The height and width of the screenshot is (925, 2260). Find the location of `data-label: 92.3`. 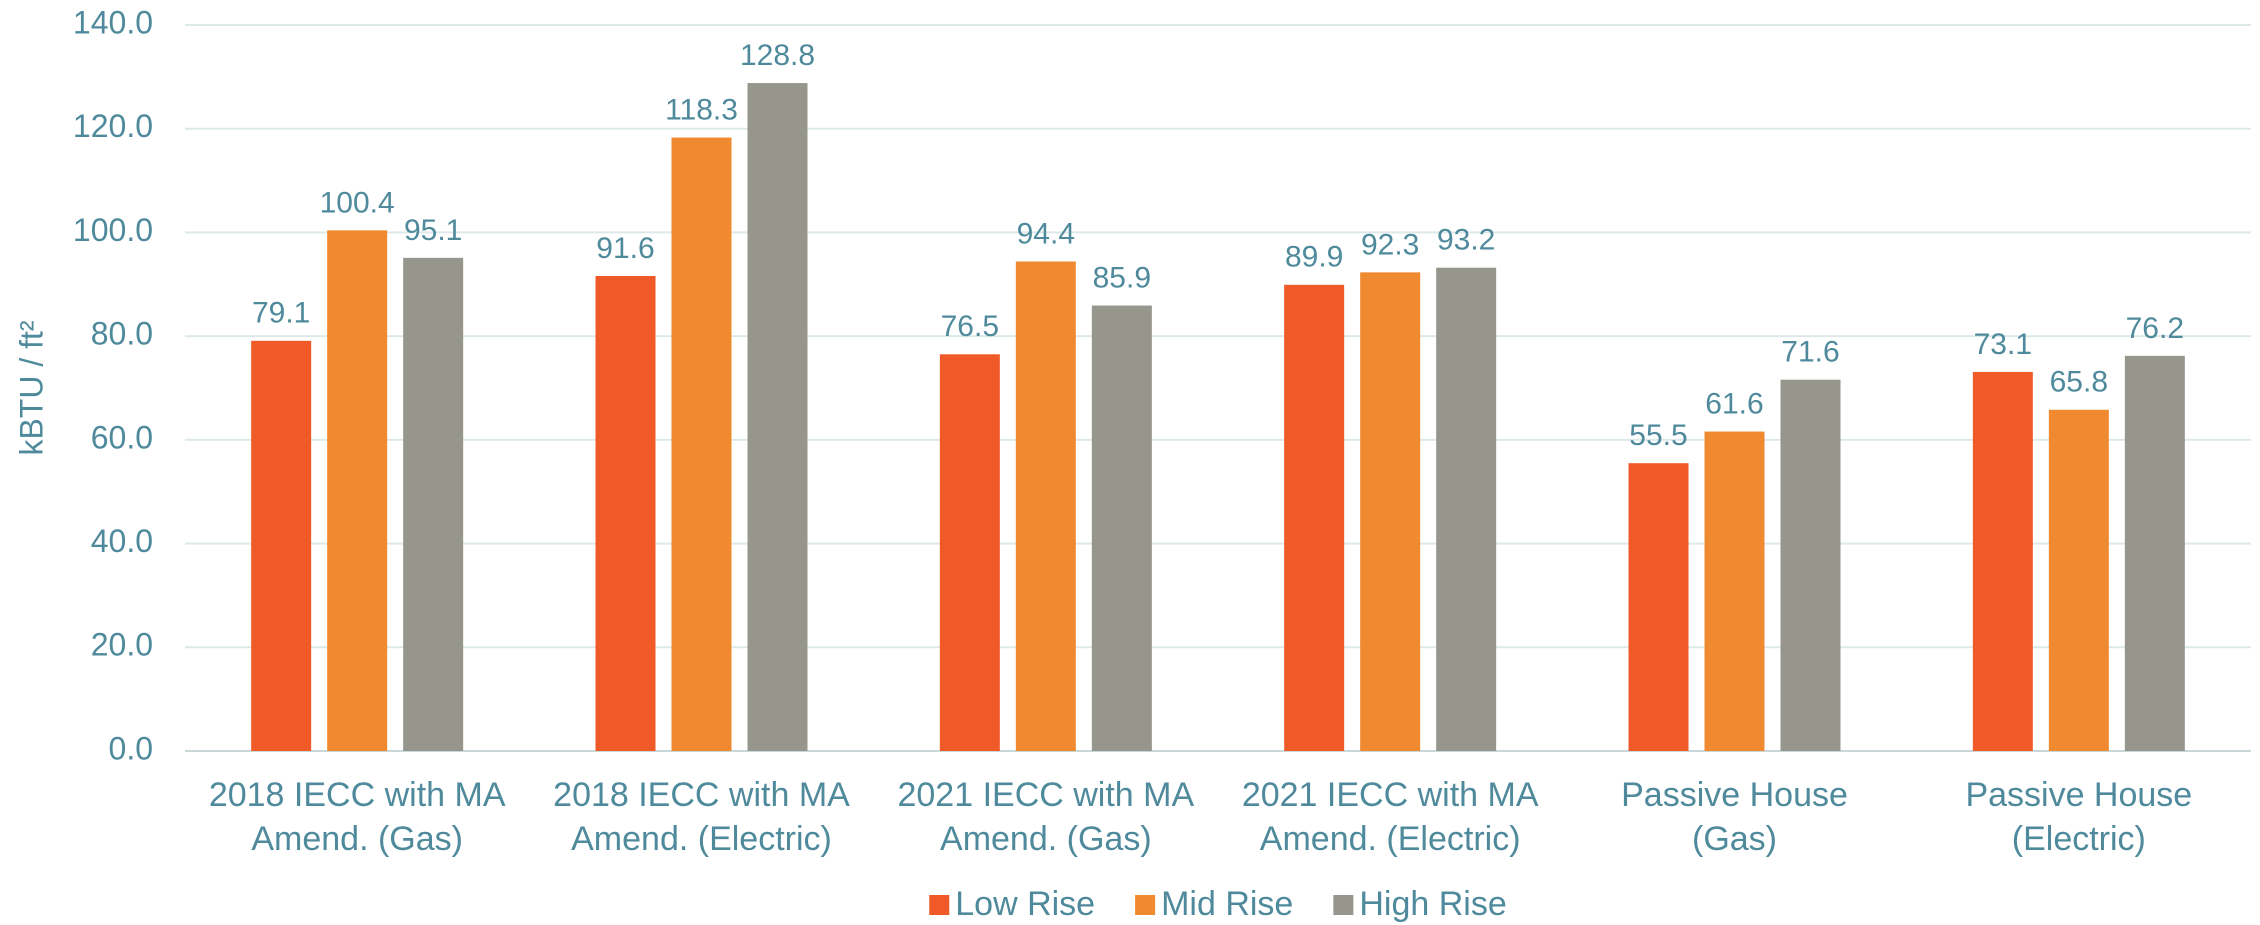

data-label: 92.3 is located at coordinates (1390, 244).